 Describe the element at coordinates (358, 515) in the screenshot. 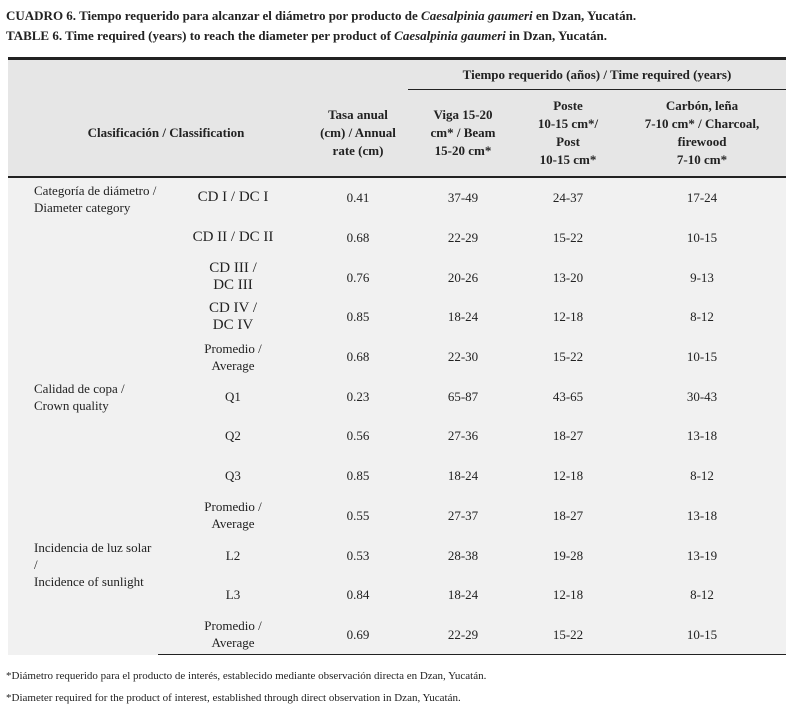

I see `rate-cell: 0.55` at that location.